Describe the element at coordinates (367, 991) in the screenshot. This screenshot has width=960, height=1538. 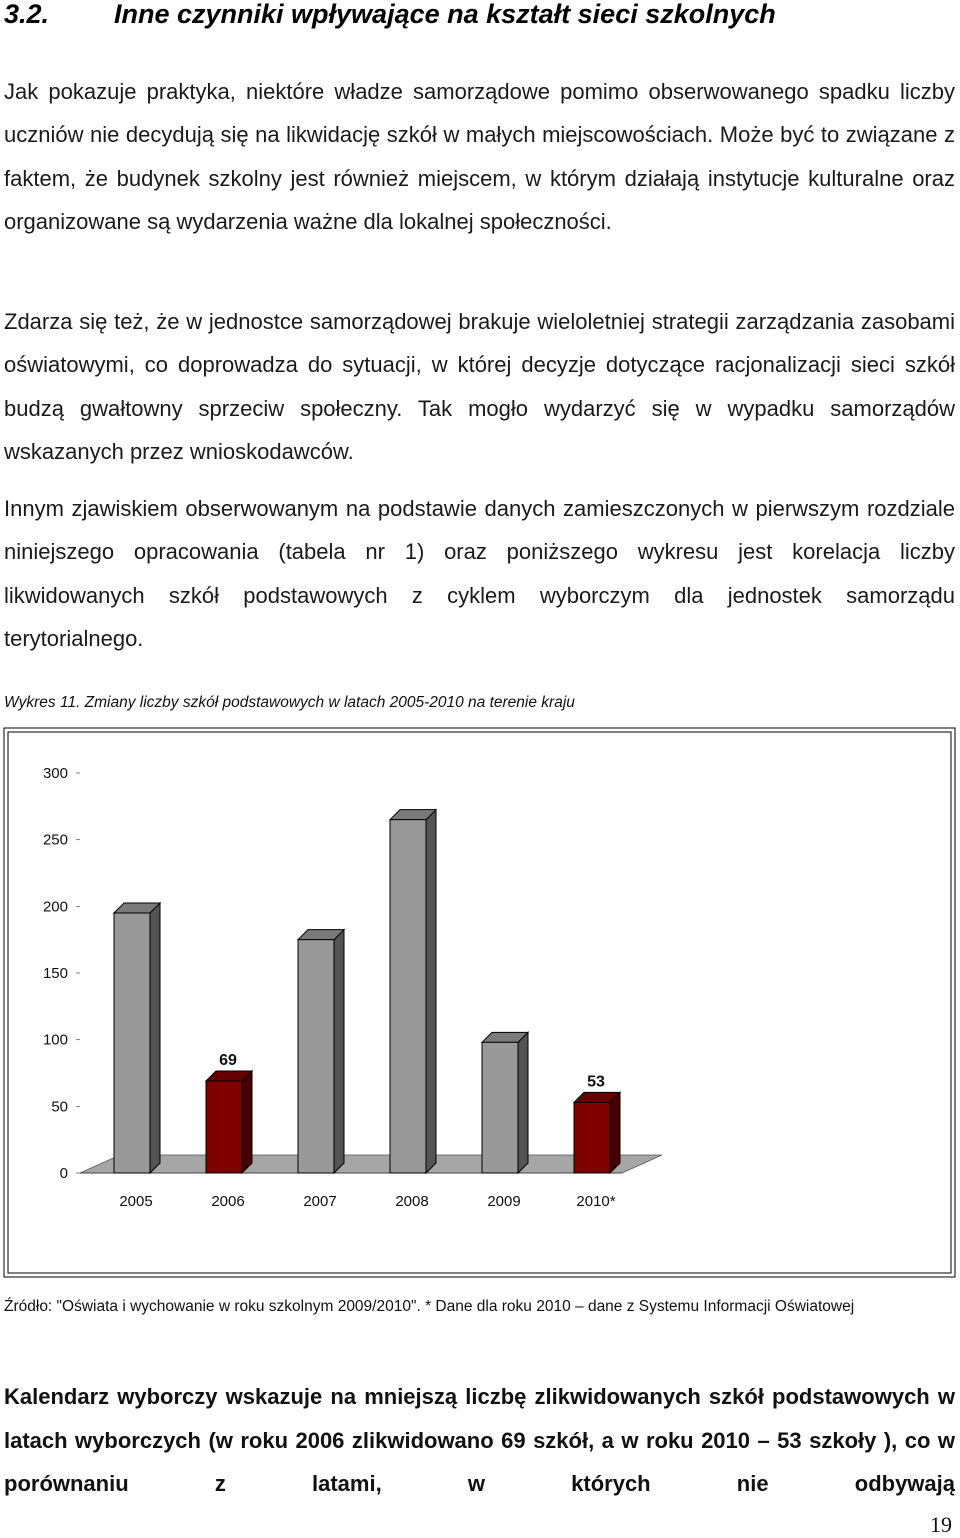
I see `chart-bars` at that location.